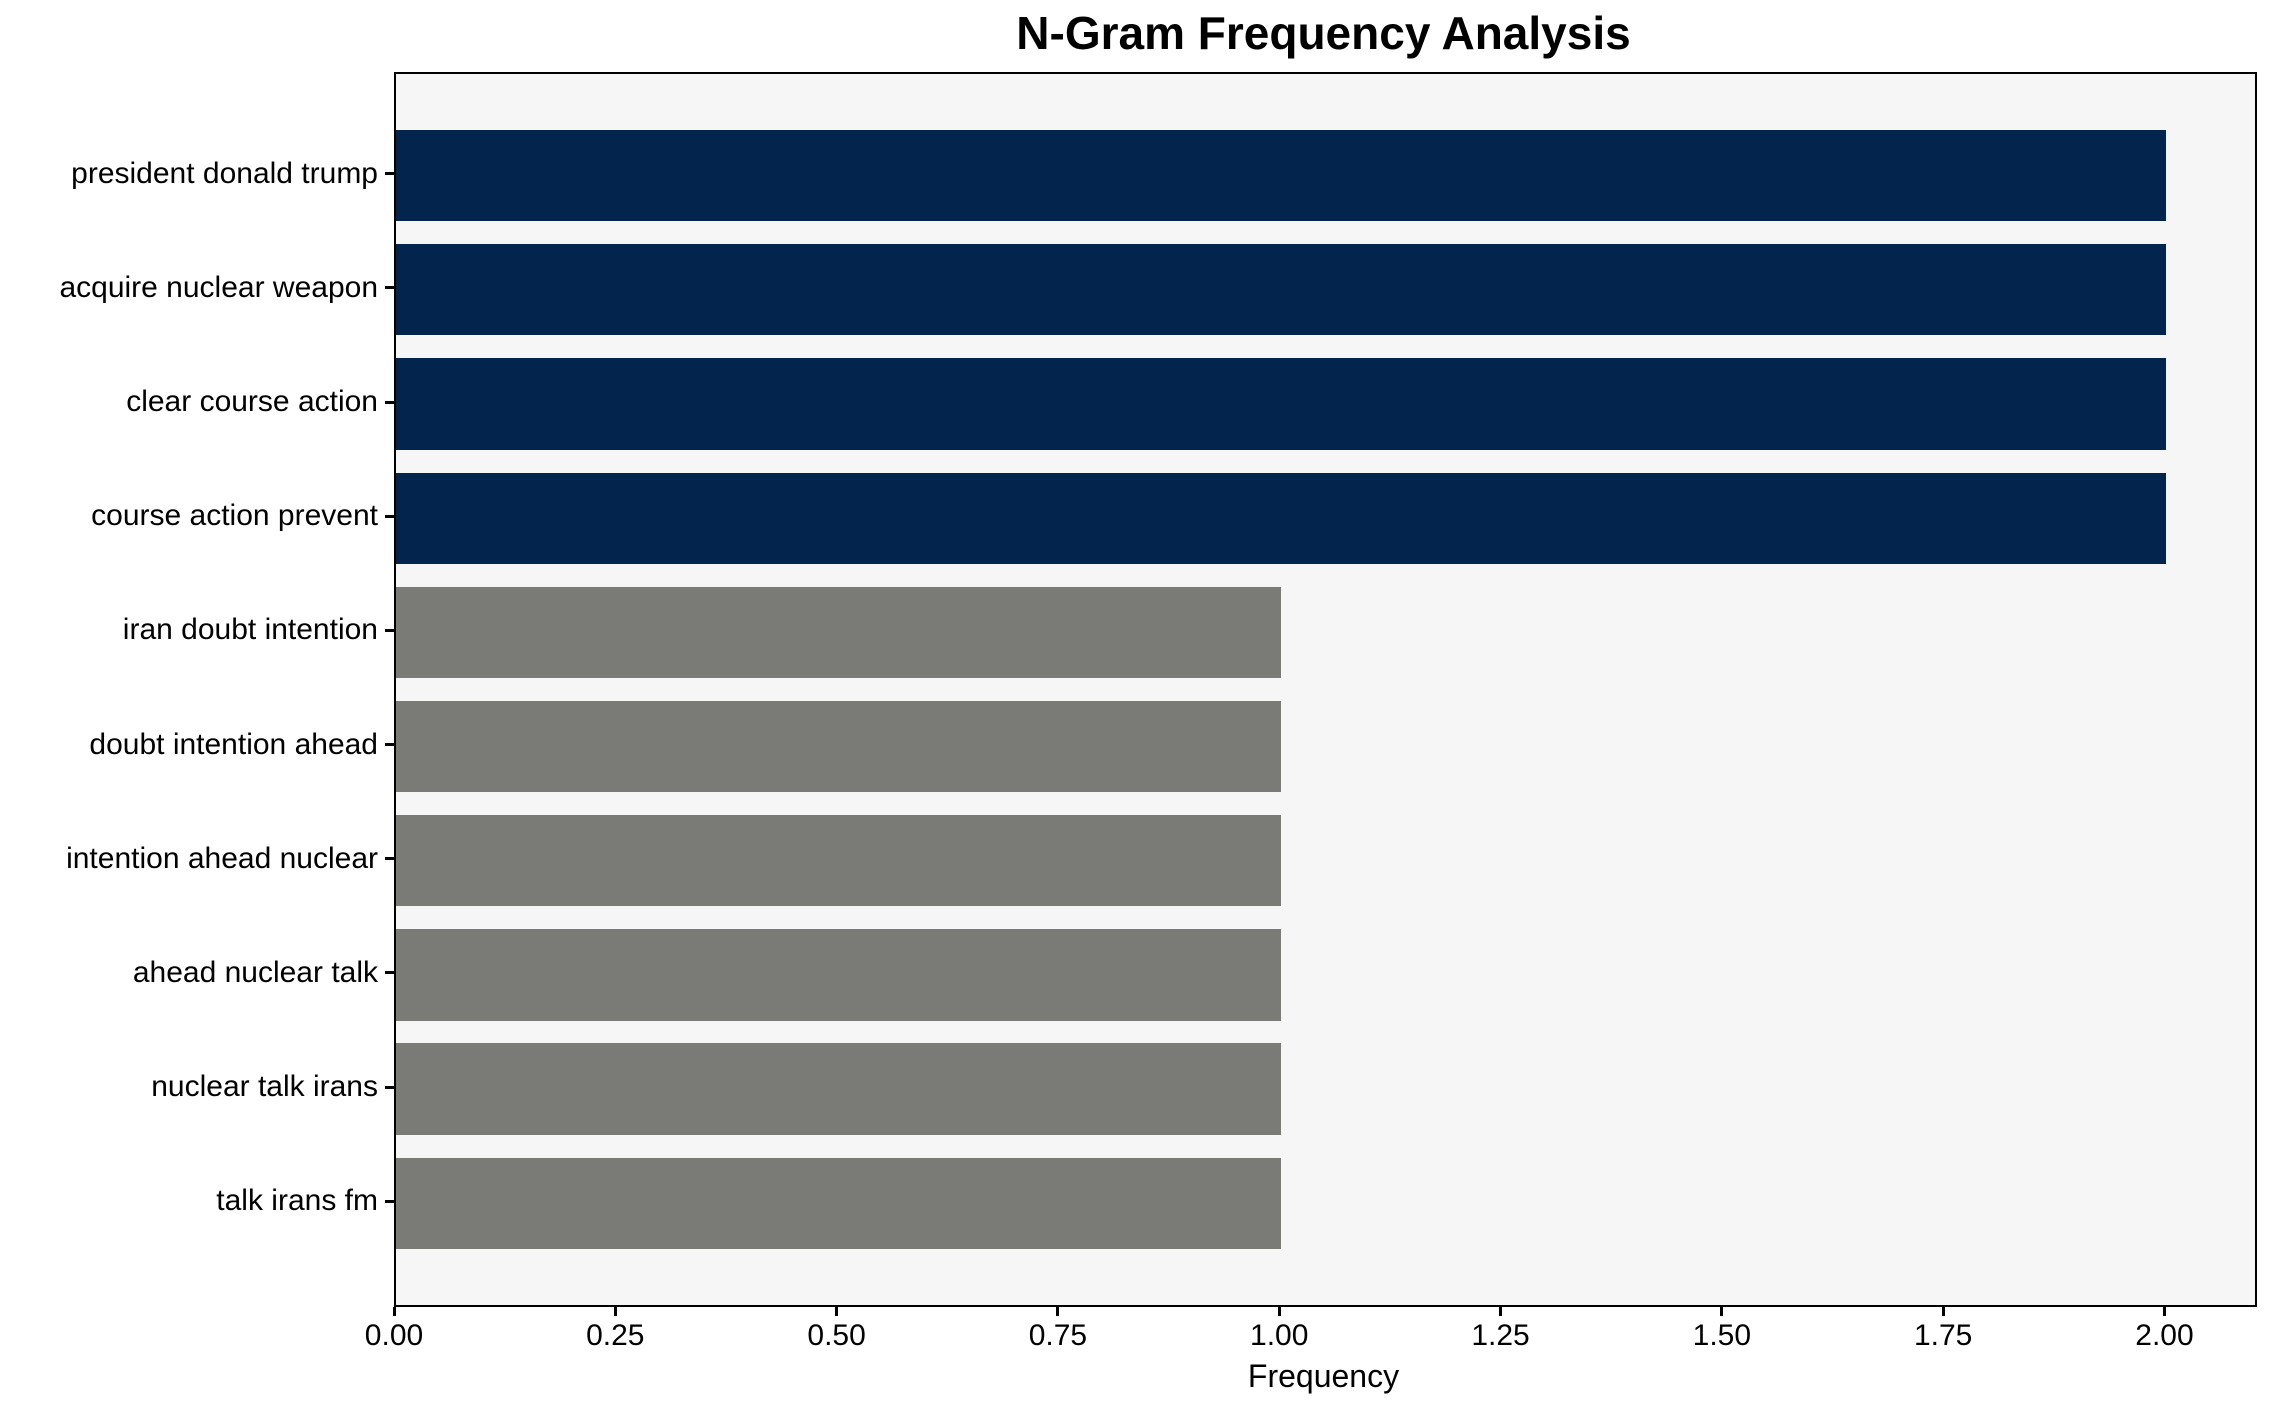 This screenshot has width=2273, height=1414. I want to click on bar-ahead-nuclear-talk, so click(839, 975).